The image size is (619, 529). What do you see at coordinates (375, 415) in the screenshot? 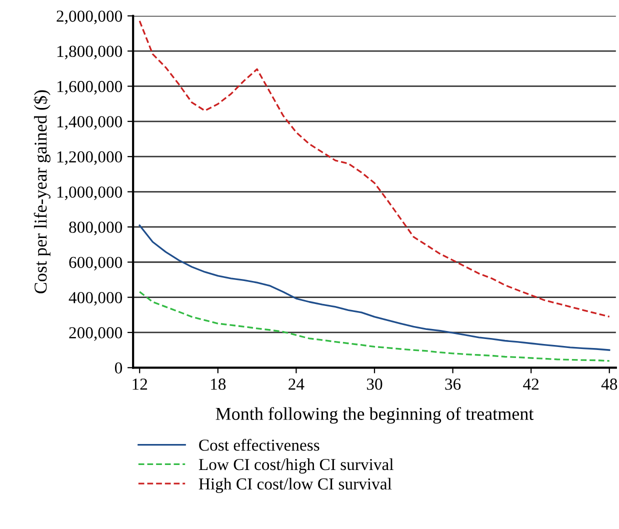
I see `x-axis-title: Month following the beginning of treatment` at bounding box center [375, 415].